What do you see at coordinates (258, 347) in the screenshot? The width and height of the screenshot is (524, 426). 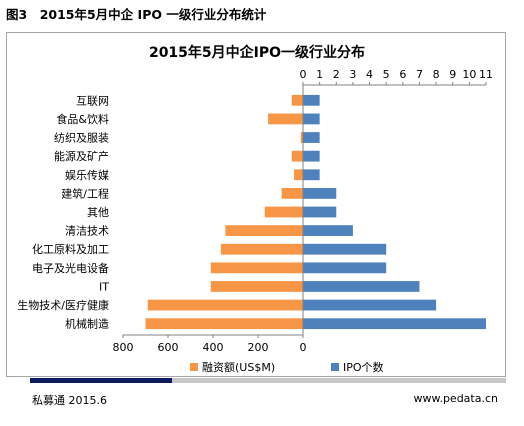 I see `left-axis-tick-label: 200` at bounding box center [258, 347].